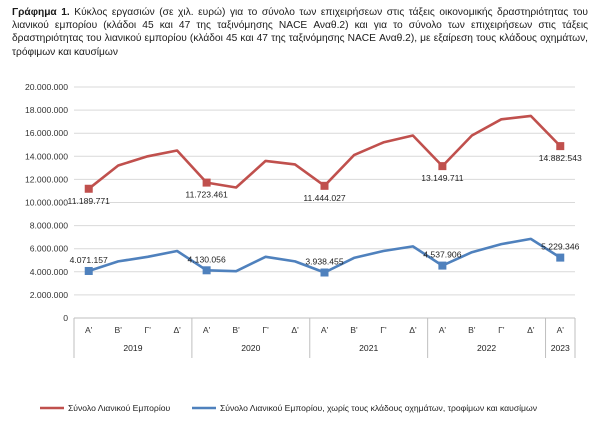 Image resolution: width=600 pixels, height=434 pixels. What do you see at coordinates (324, 198) in the screenshot?
I see `data-label: 11.444.027` at bounding box center [324, 198].